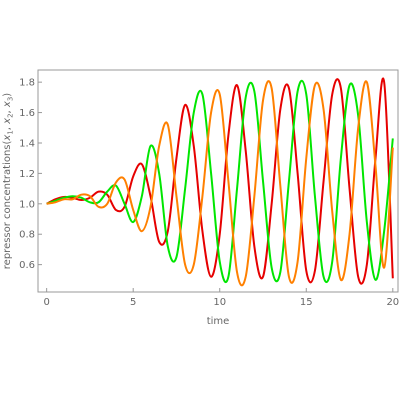  What do you see at coordinates (11, 99) in the screenshot?
I see `y-axis-label-part: 3` at bounding box center [11, 99].